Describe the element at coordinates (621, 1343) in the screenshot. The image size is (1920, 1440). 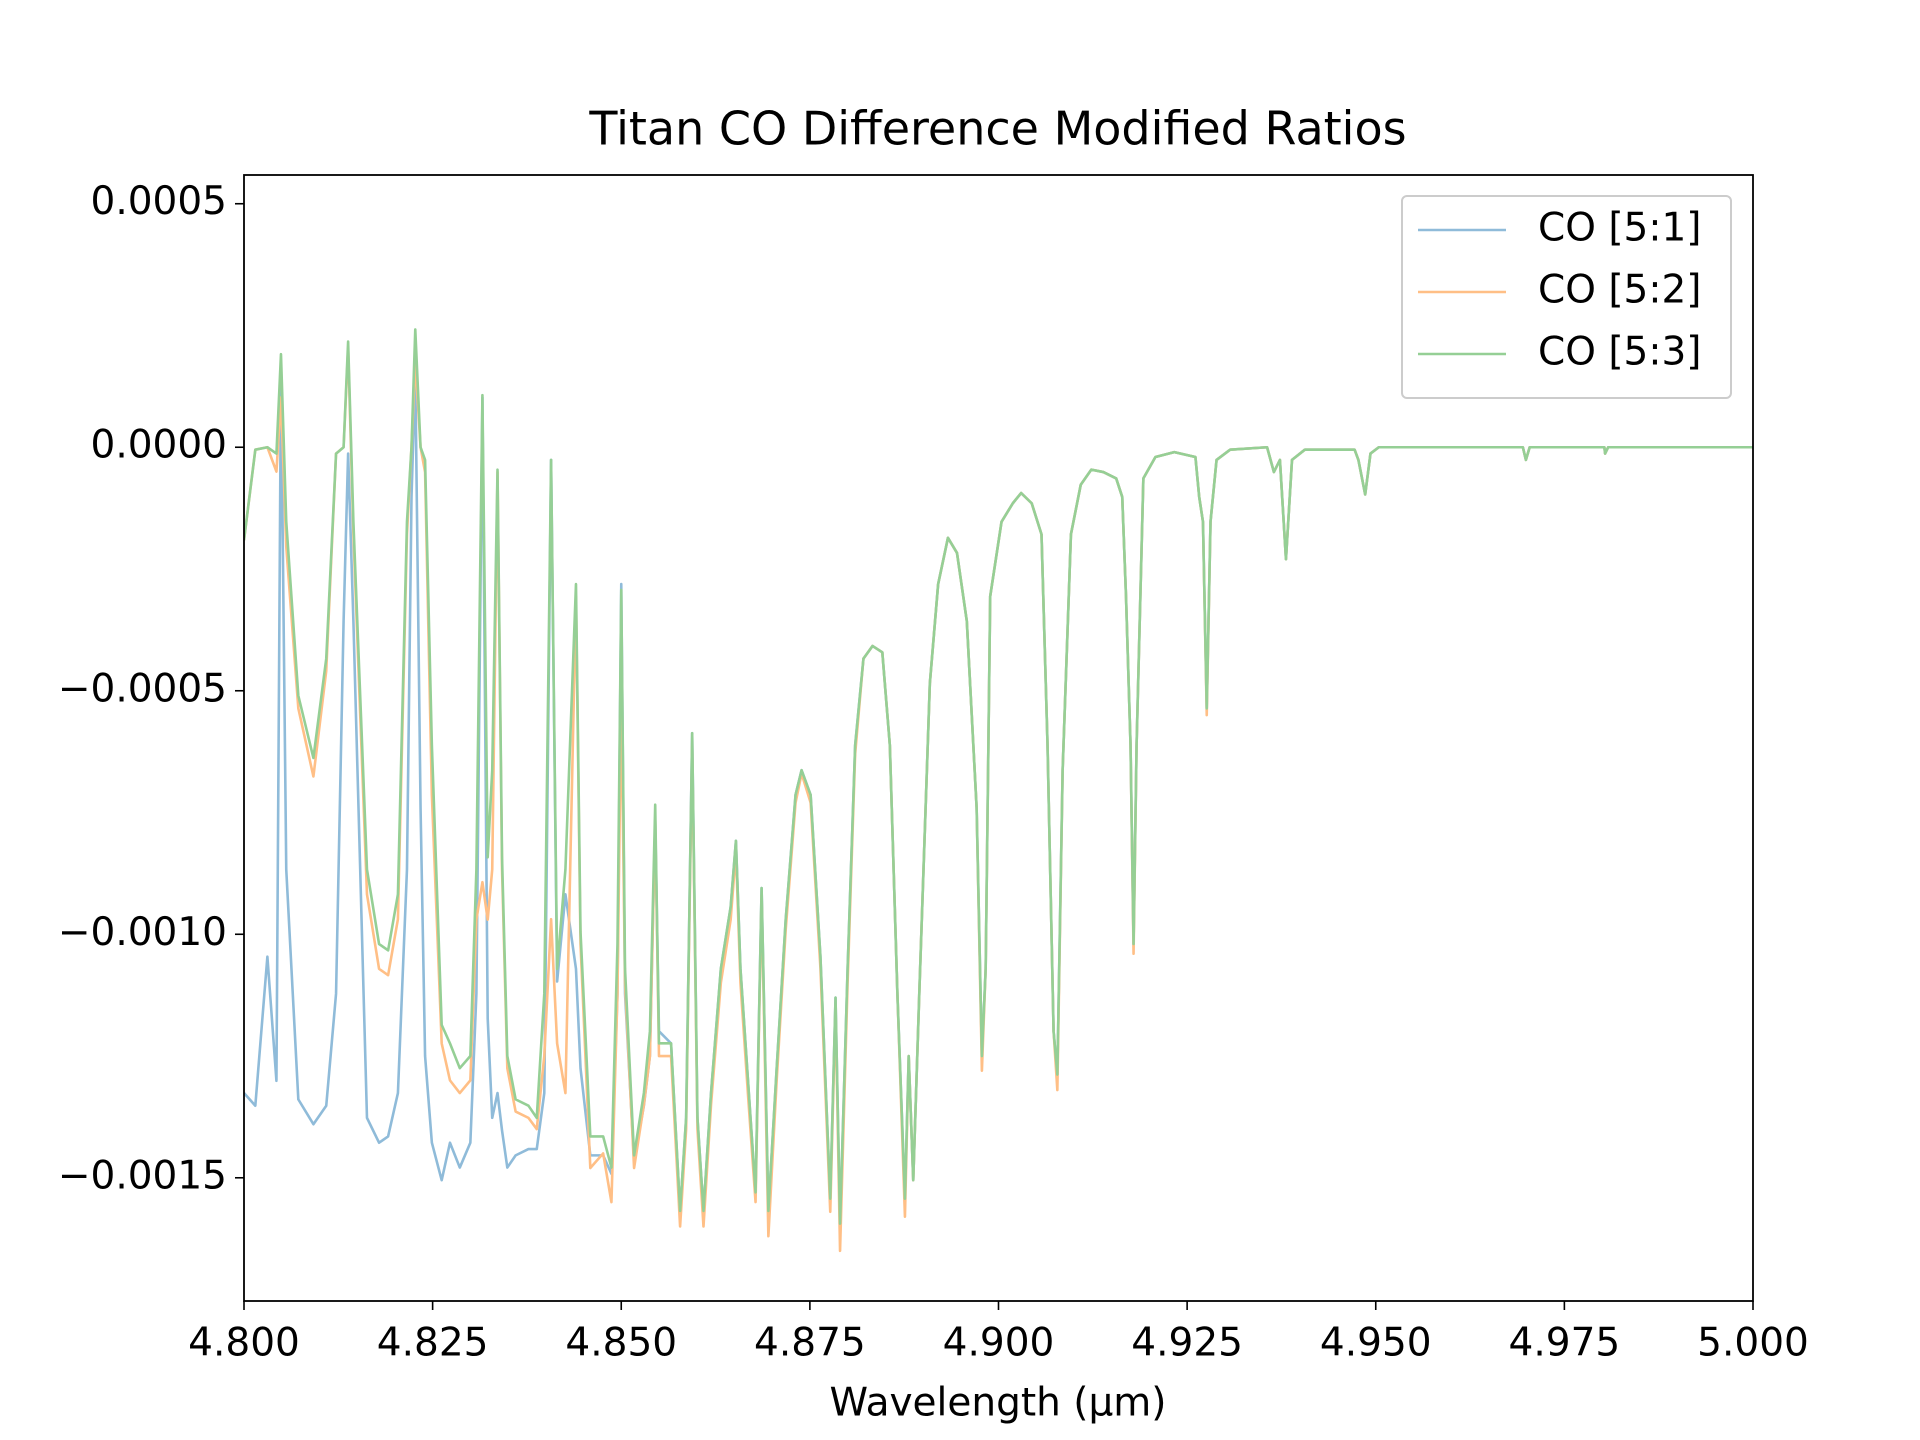
I see `x-tick-label: 4.850` at that location.